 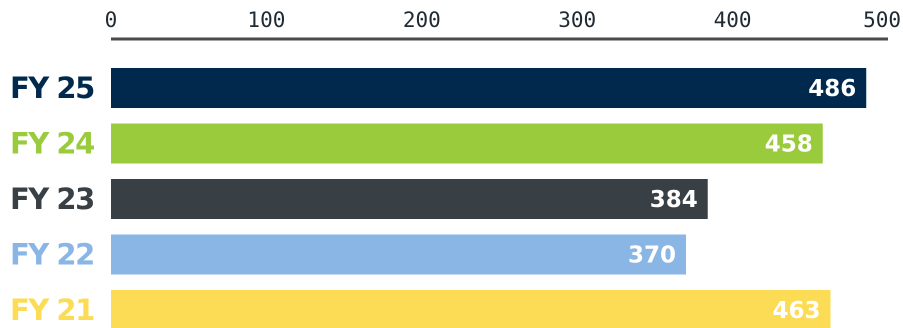 I want to click on category-label: FY 23, so click(x=52, y=199).